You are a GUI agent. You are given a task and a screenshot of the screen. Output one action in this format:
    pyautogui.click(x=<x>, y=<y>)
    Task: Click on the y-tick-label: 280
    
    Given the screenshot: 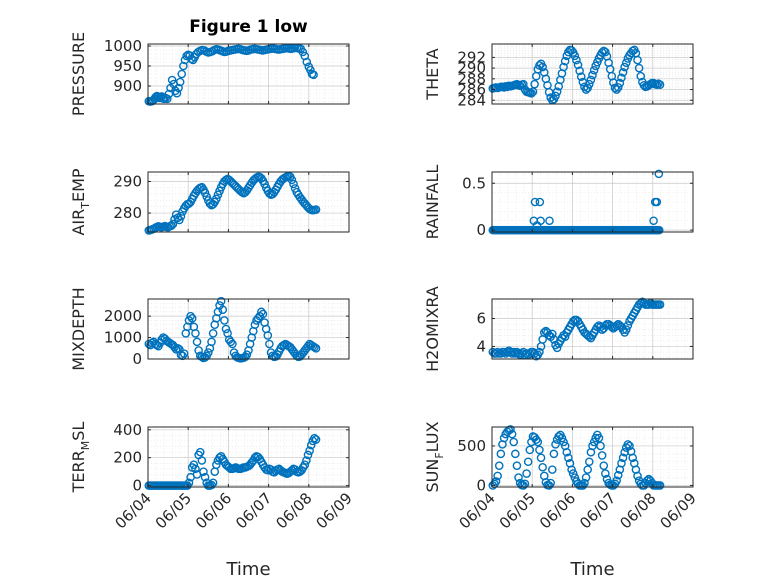 What is the action you would take?
    pyautogui.click(x=127, y=213)
    